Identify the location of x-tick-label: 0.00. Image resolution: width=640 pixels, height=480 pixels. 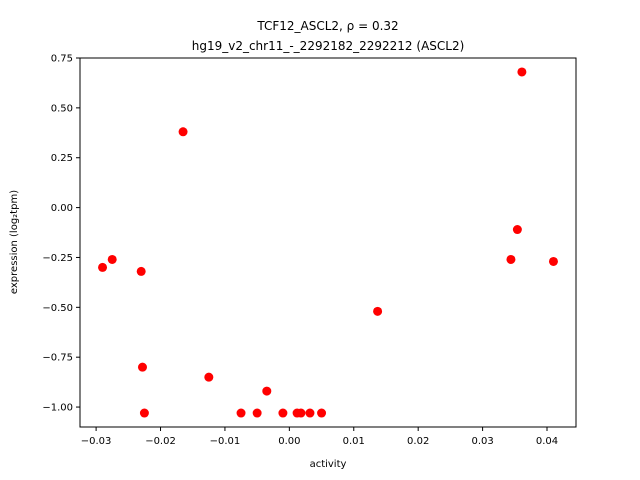
(289, 441).